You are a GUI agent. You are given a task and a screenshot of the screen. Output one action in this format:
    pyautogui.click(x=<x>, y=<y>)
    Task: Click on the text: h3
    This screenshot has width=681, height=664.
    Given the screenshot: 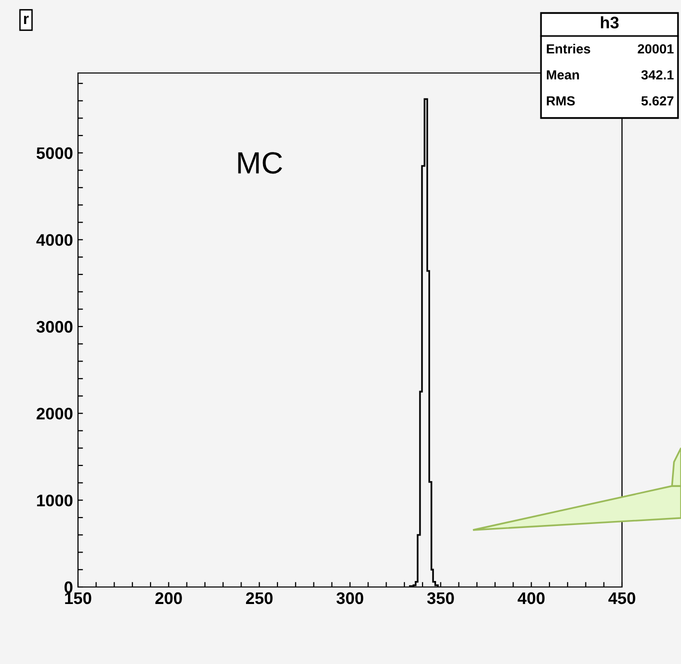 What is the action you would take?
    pyautogui.click(x=609, y=22)
    